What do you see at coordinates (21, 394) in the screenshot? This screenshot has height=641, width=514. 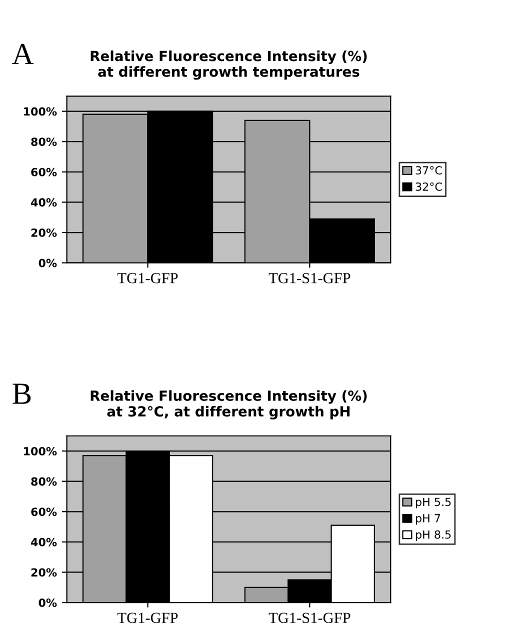 I see `text: B` at bounding box center [21, 394].